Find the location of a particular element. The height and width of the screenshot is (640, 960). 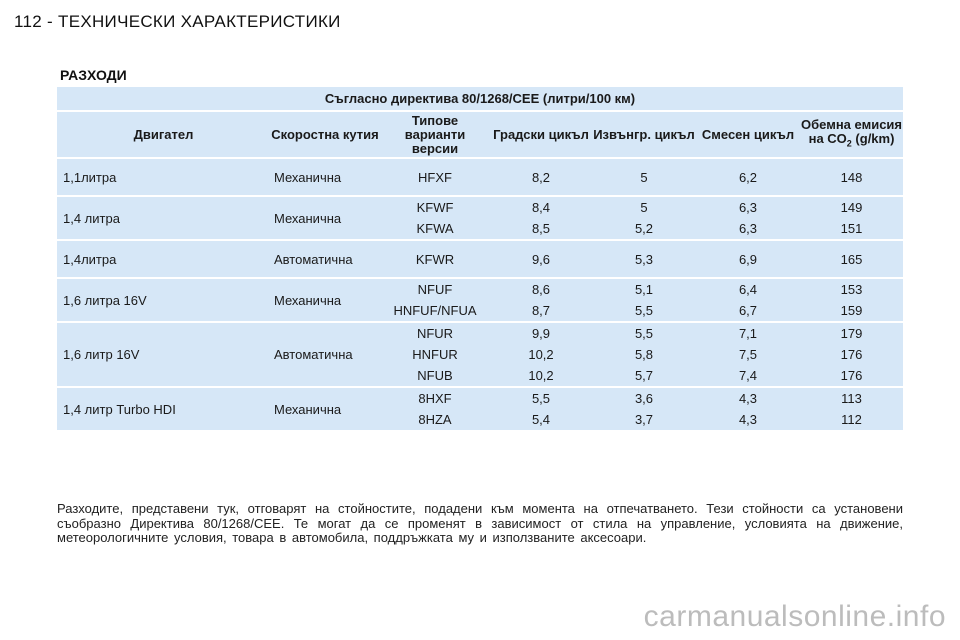

cell-co2: 179 176 176 is located at coordinates (852, 354).